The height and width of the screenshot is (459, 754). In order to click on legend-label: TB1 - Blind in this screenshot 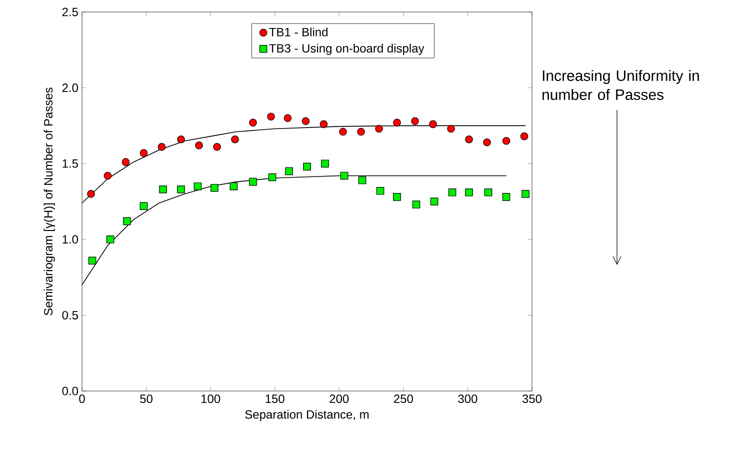, I will do `click(298, 32)`.